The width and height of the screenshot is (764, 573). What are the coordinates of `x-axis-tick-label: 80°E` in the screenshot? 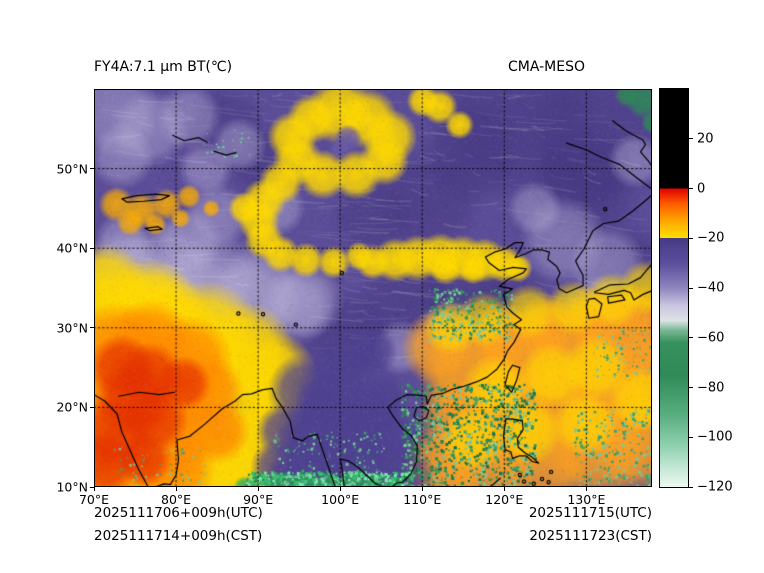 It's located at (176, 499).